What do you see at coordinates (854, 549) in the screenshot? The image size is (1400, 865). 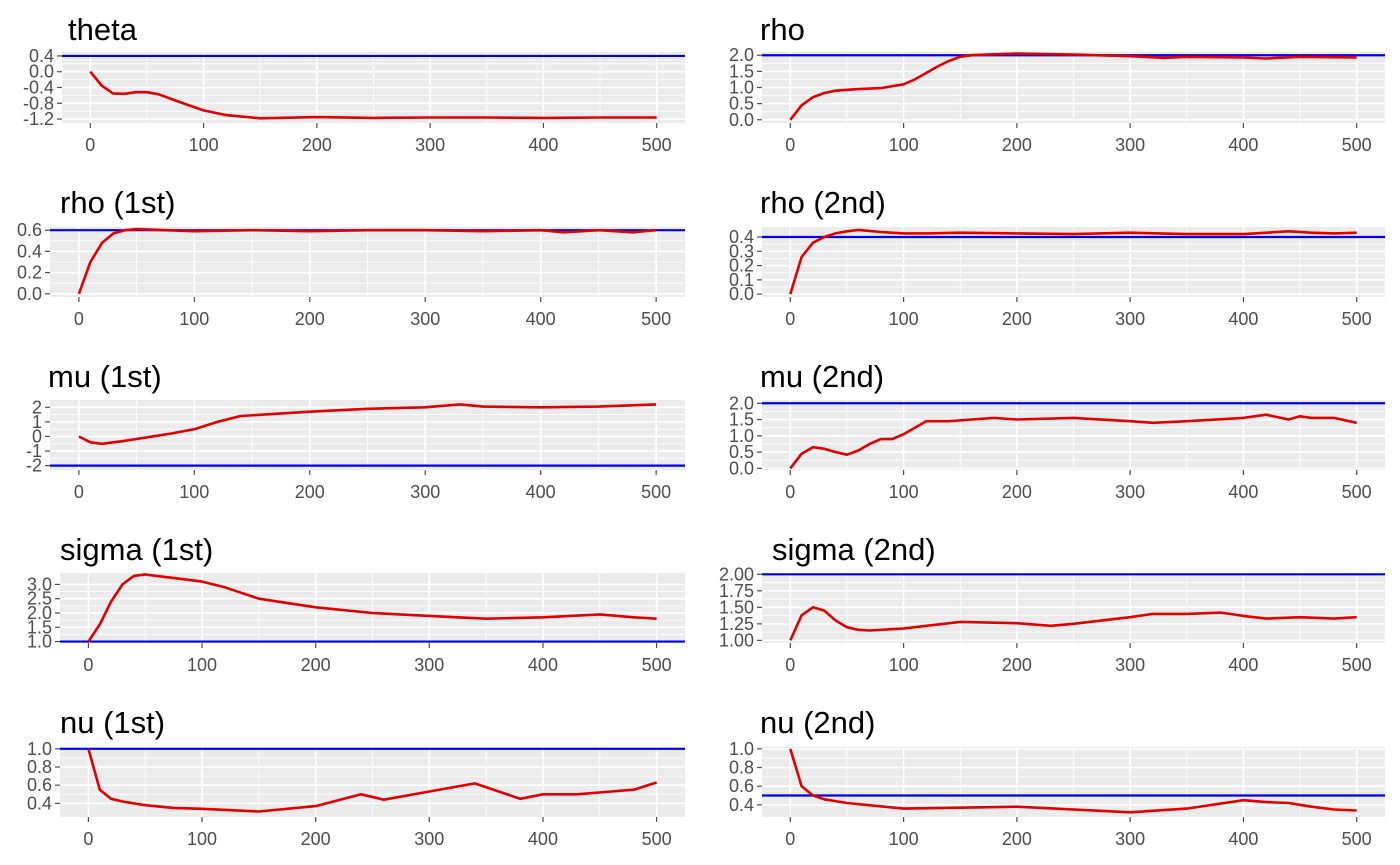 I see `panel-title: sigma (2nd)` at bounding box center [854, 549].